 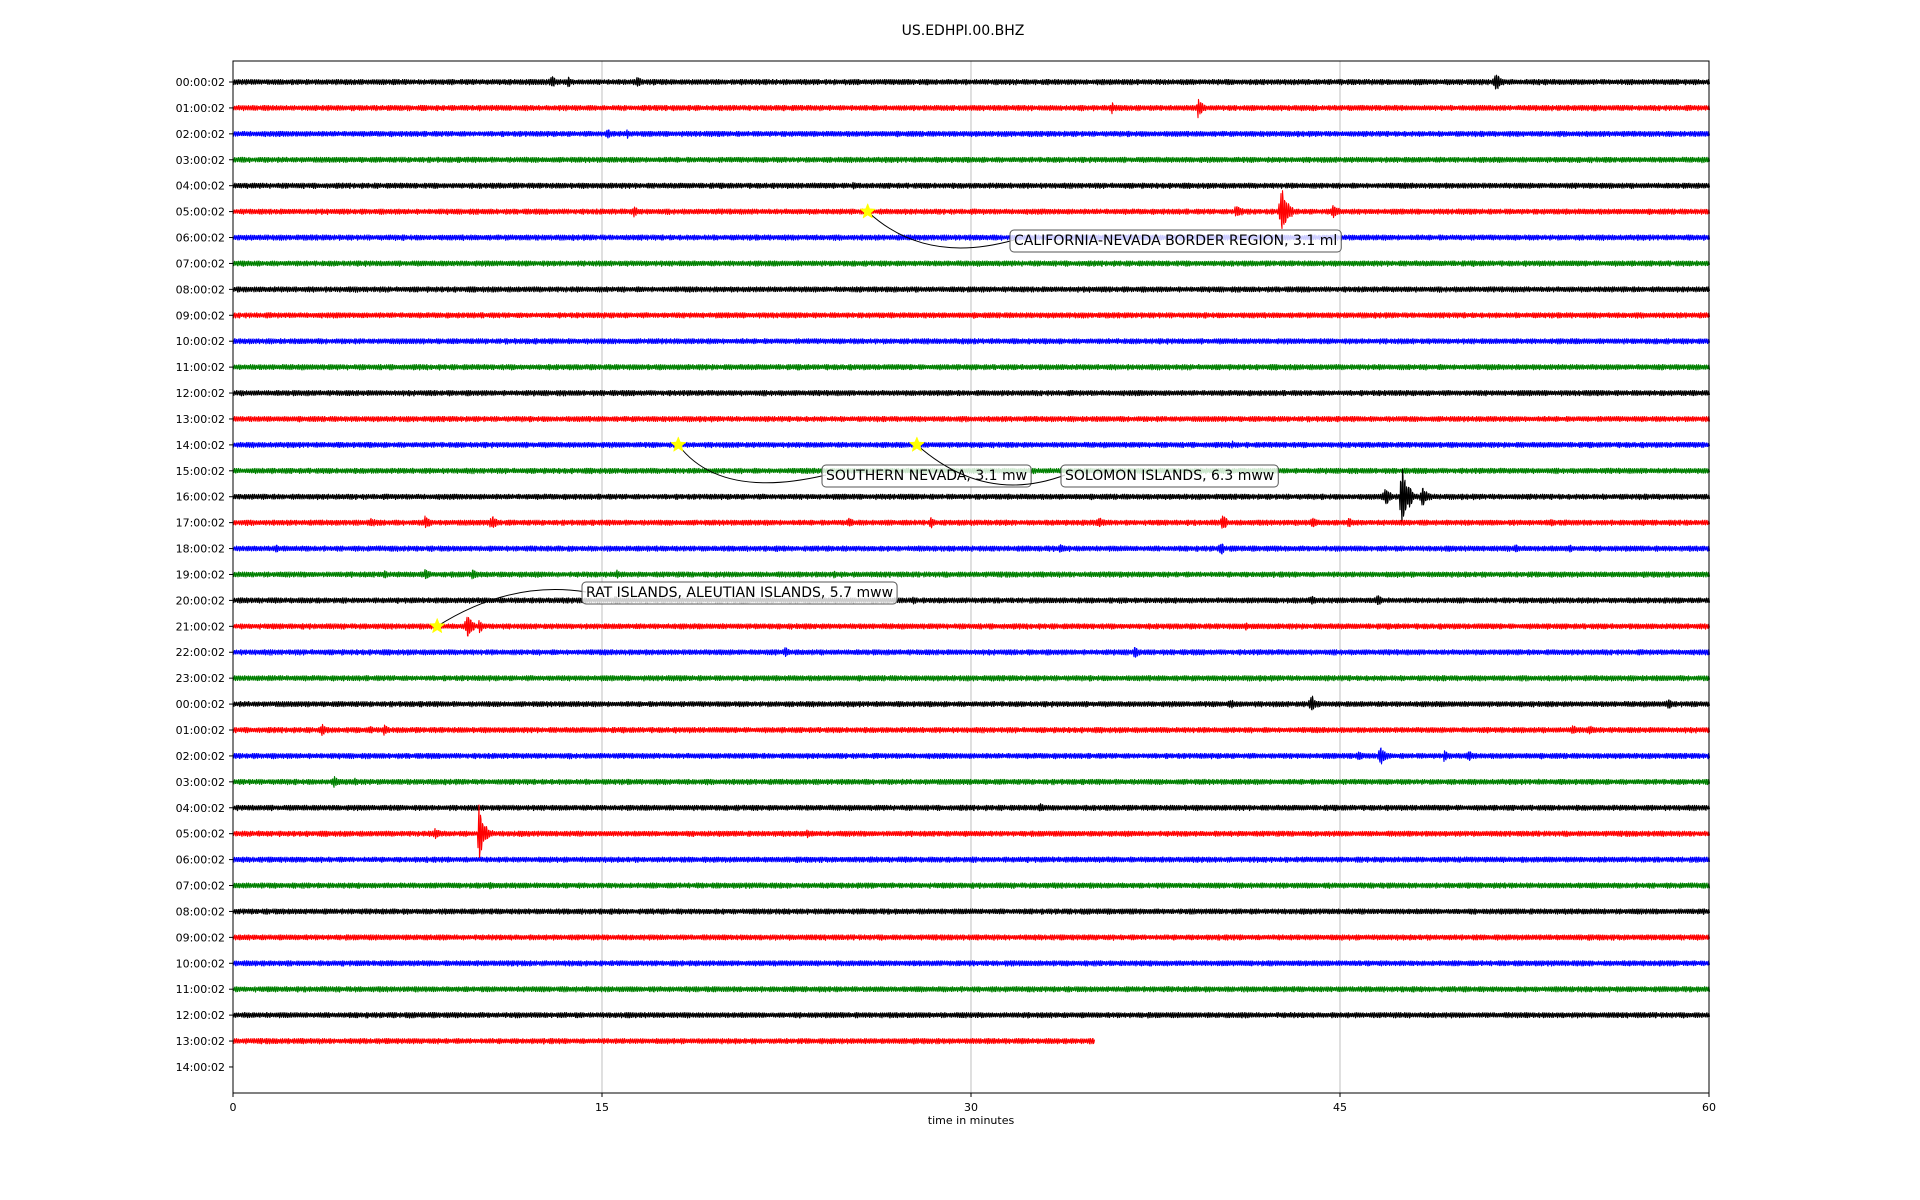 What do you see at coordinates (200, 678) in the screenshot?
I see `y-tick-label: 23:00:02` at bounding box center [200, 678].